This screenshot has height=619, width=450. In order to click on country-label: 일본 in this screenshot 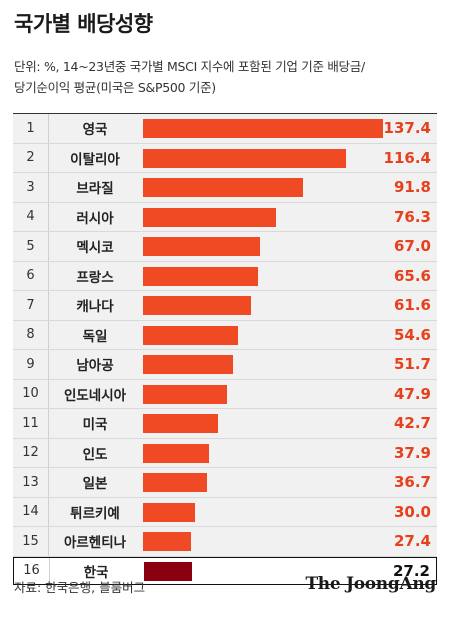, I will do `click(95, 484)`.